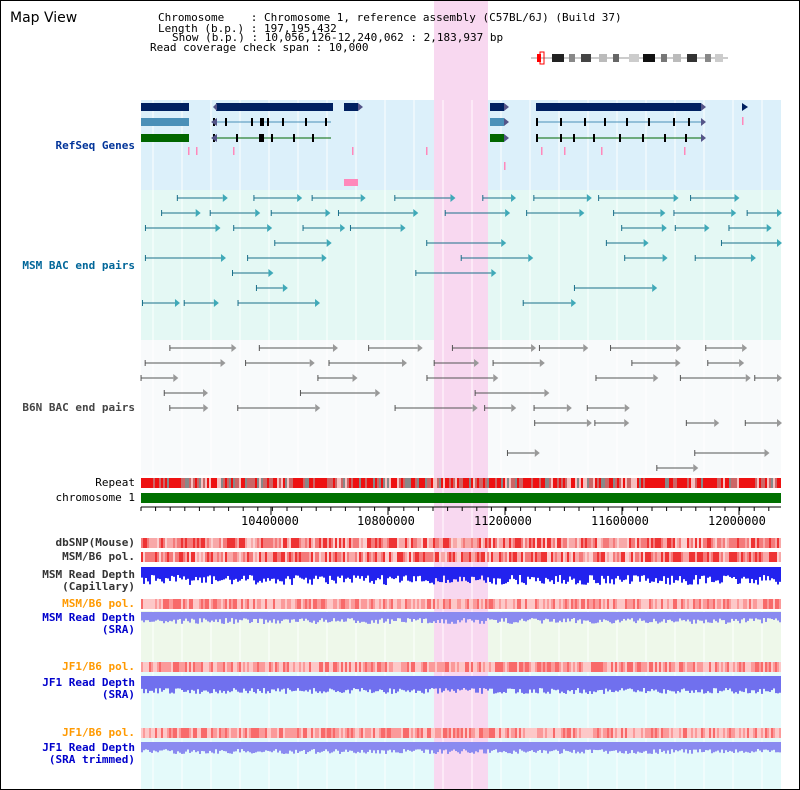 Image resolution: width=800 pixels, height=790 pixels. Describe the element at coordinates (98, 603) in the screenshot. I see `msm-b6-pol-sra-label: MSM/B6 pol.` at that location.